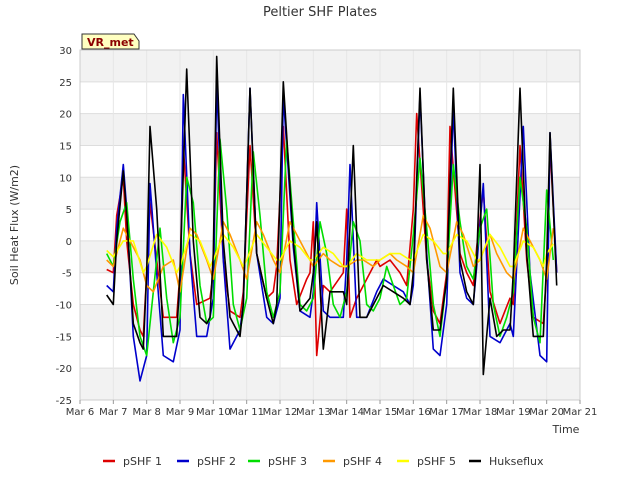 The image size is (640, 484). What do you see at coordinates (436, 461) in the screenshot?
I see `legend-label: pSHF 5` at bounding box center [436, 461].